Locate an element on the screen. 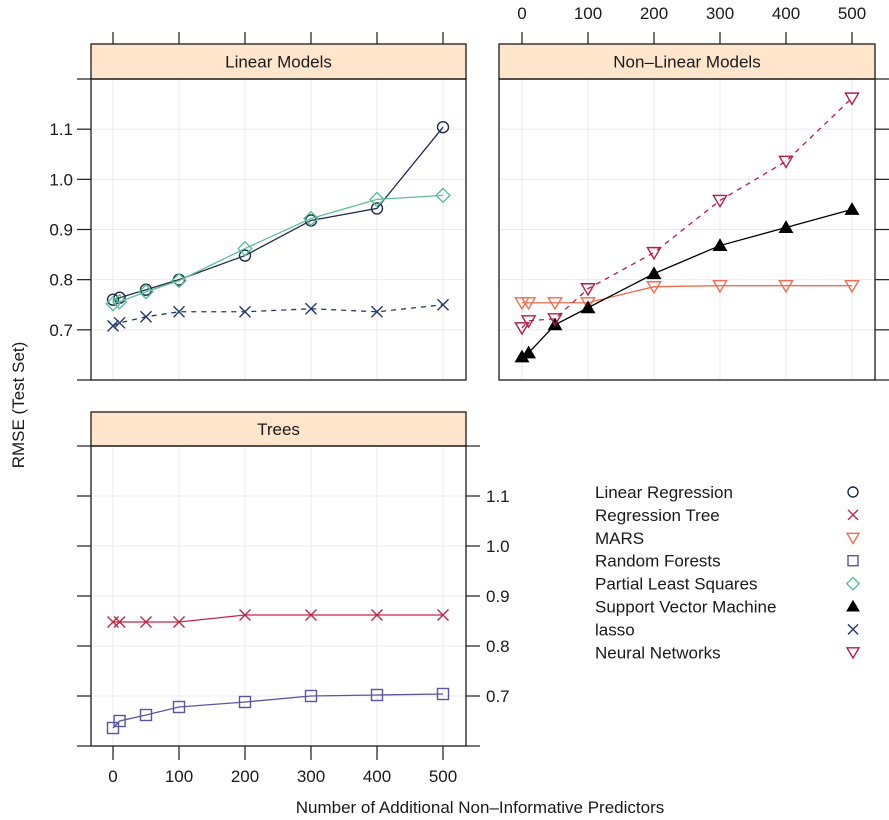 The height and width of the screenshot is (820, 889). legend-item: Regression Tree is located at coordinates (727, 515).